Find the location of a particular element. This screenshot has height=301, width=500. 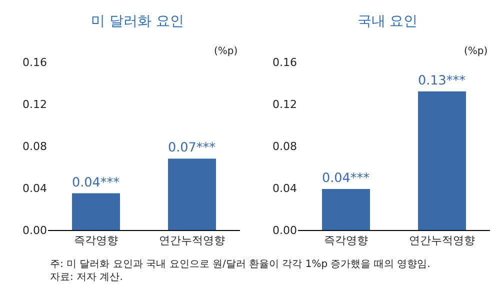

data-label: 0.13*** is located at coordinates (442, 80).